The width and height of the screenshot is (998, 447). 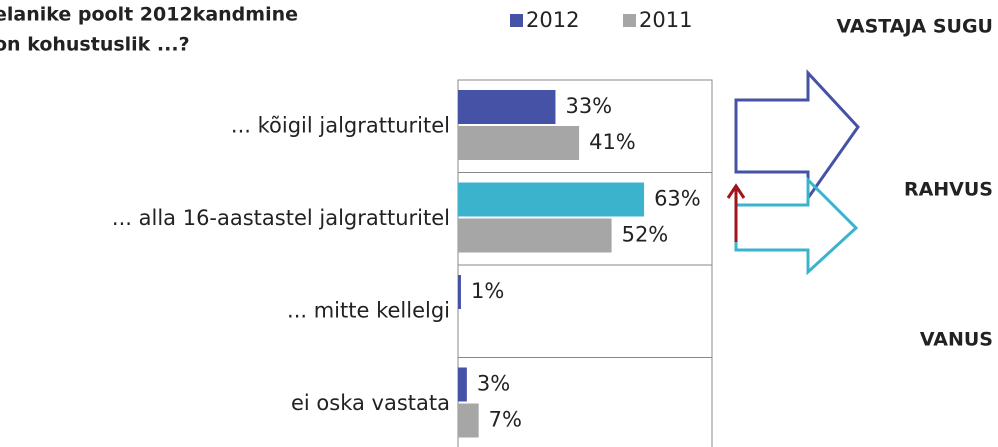 What do you see at coordinates (340, 125) in the screenshot?
I see `category-label: ... kõigil jalgratturitel` at bounding box center [340, 125].